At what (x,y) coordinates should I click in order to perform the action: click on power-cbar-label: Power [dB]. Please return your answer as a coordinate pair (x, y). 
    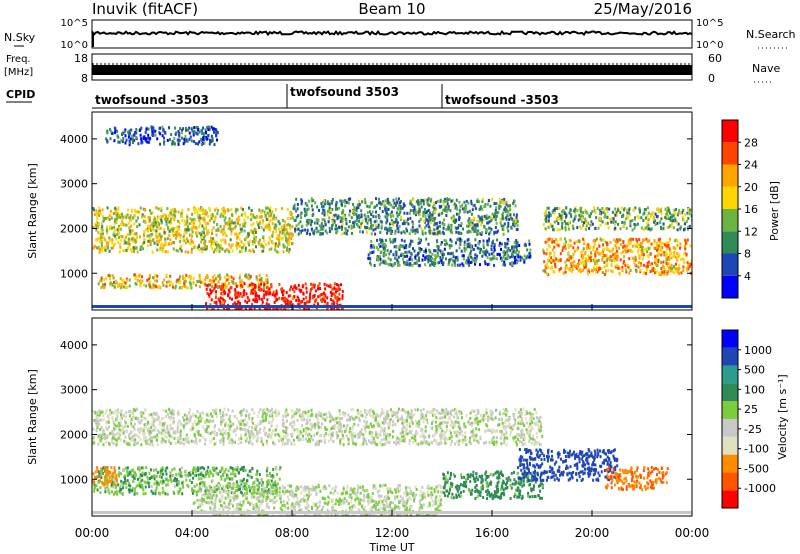
    Looking at the image, I should click on (774, 211).